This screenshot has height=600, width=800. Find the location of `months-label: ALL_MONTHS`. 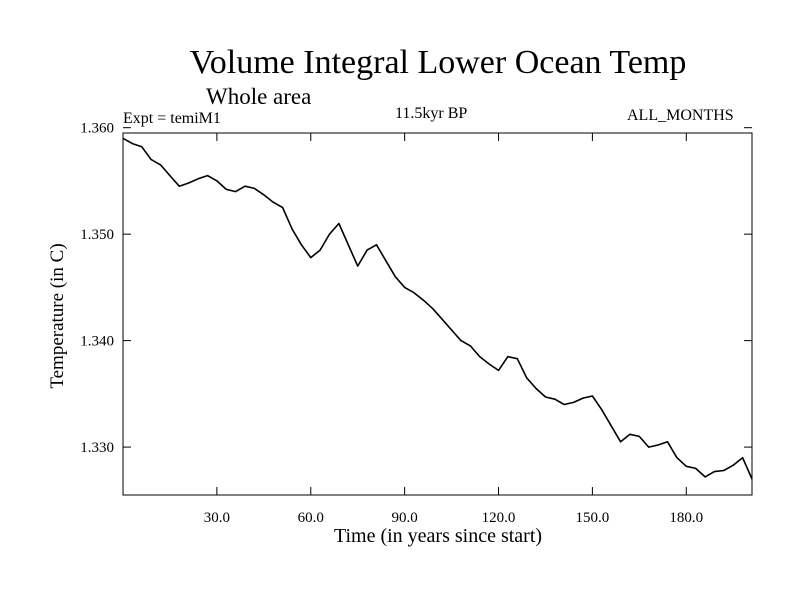

months-label: ALL_MONTHS is located at coordinates (680, 115).